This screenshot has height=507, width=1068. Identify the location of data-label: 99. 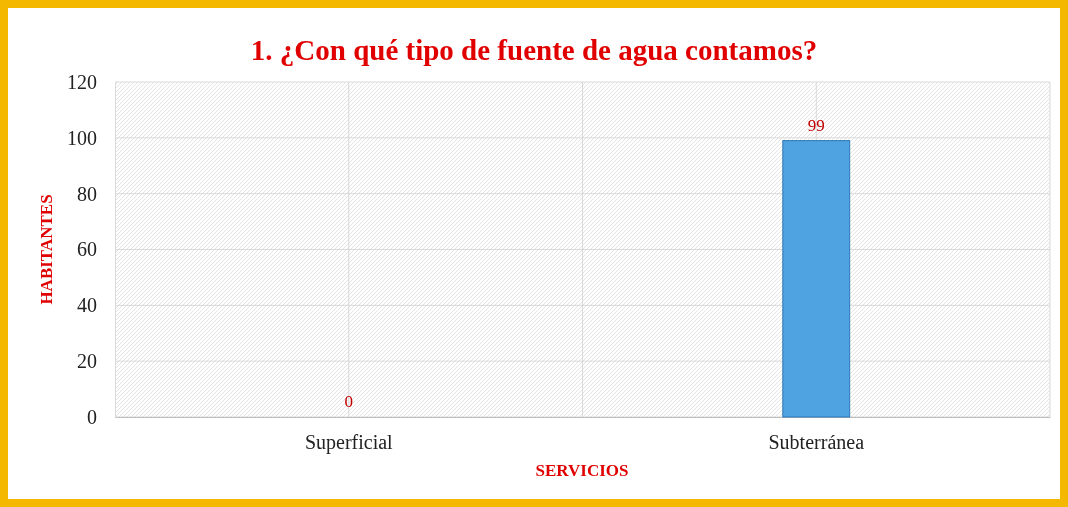
(816, 125).